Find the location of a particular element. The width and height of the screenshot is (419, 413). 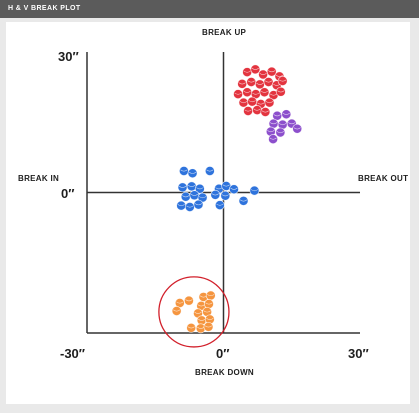

tick-x-right: 30″ is located at coordinates (358, 353).